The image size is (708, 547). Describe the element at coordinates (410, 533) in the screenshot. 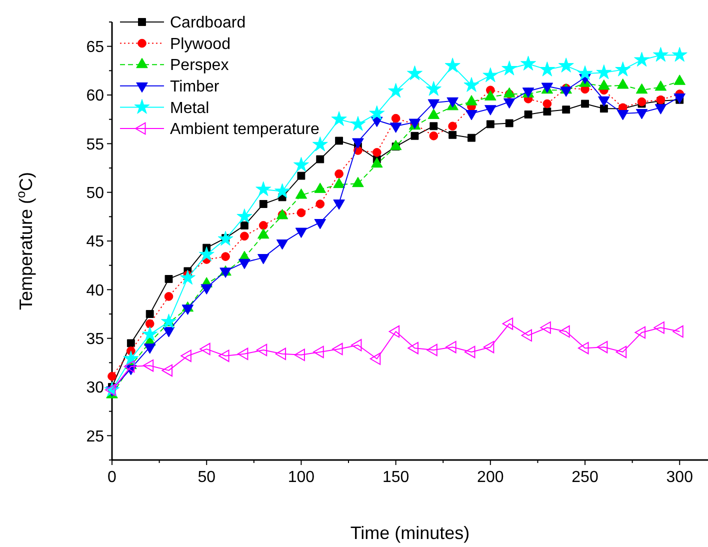

I see `x-axis-title: Time (minutes)` at that location.